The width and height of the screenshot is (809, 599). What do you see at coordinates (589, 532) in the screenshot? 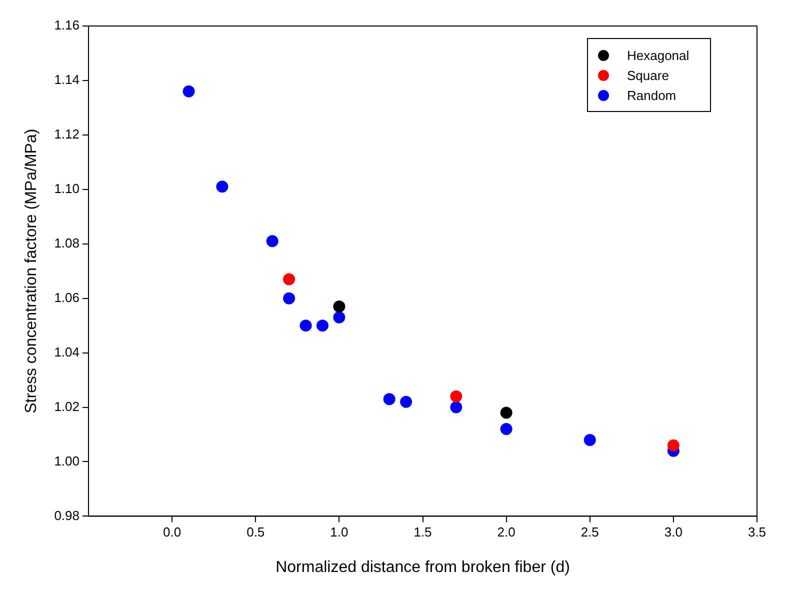
I see `x-tick-label: 2.5` at bounding box center [589, 532].